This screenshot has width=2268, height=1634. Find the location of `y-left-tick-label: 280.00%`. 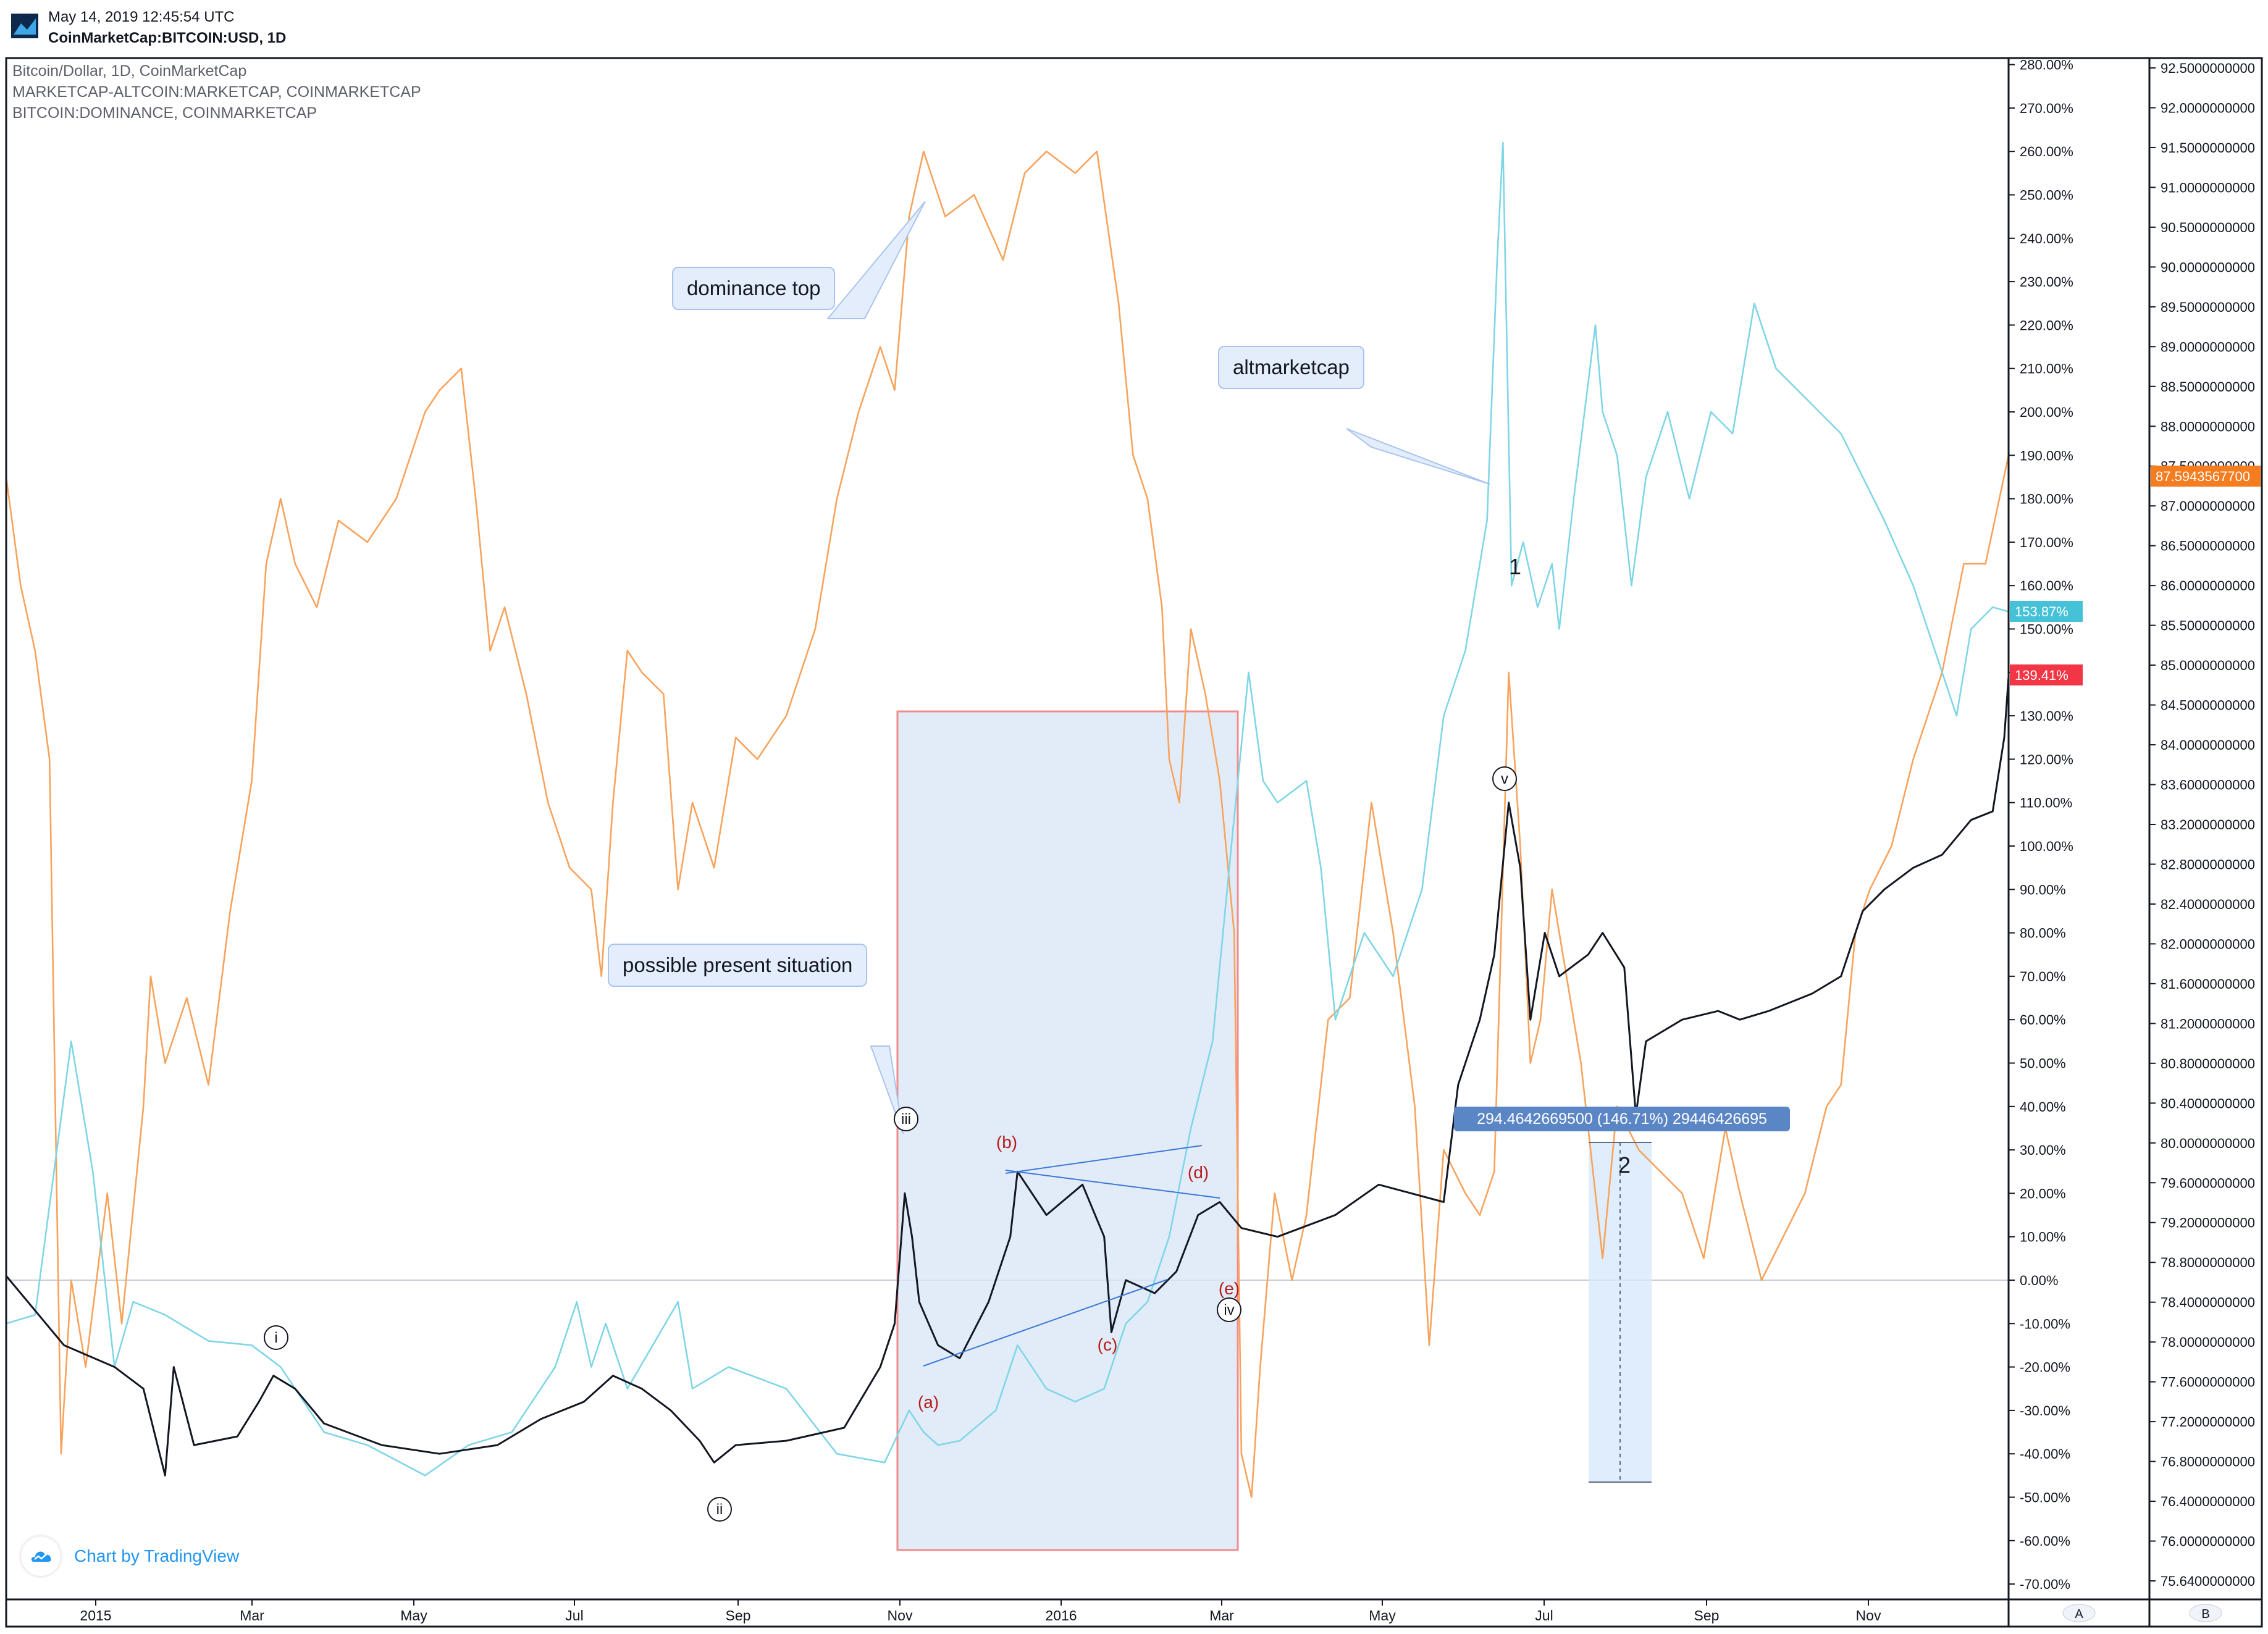

y-left-tick-label: 280.00% is located at coordinates (2046, 65).